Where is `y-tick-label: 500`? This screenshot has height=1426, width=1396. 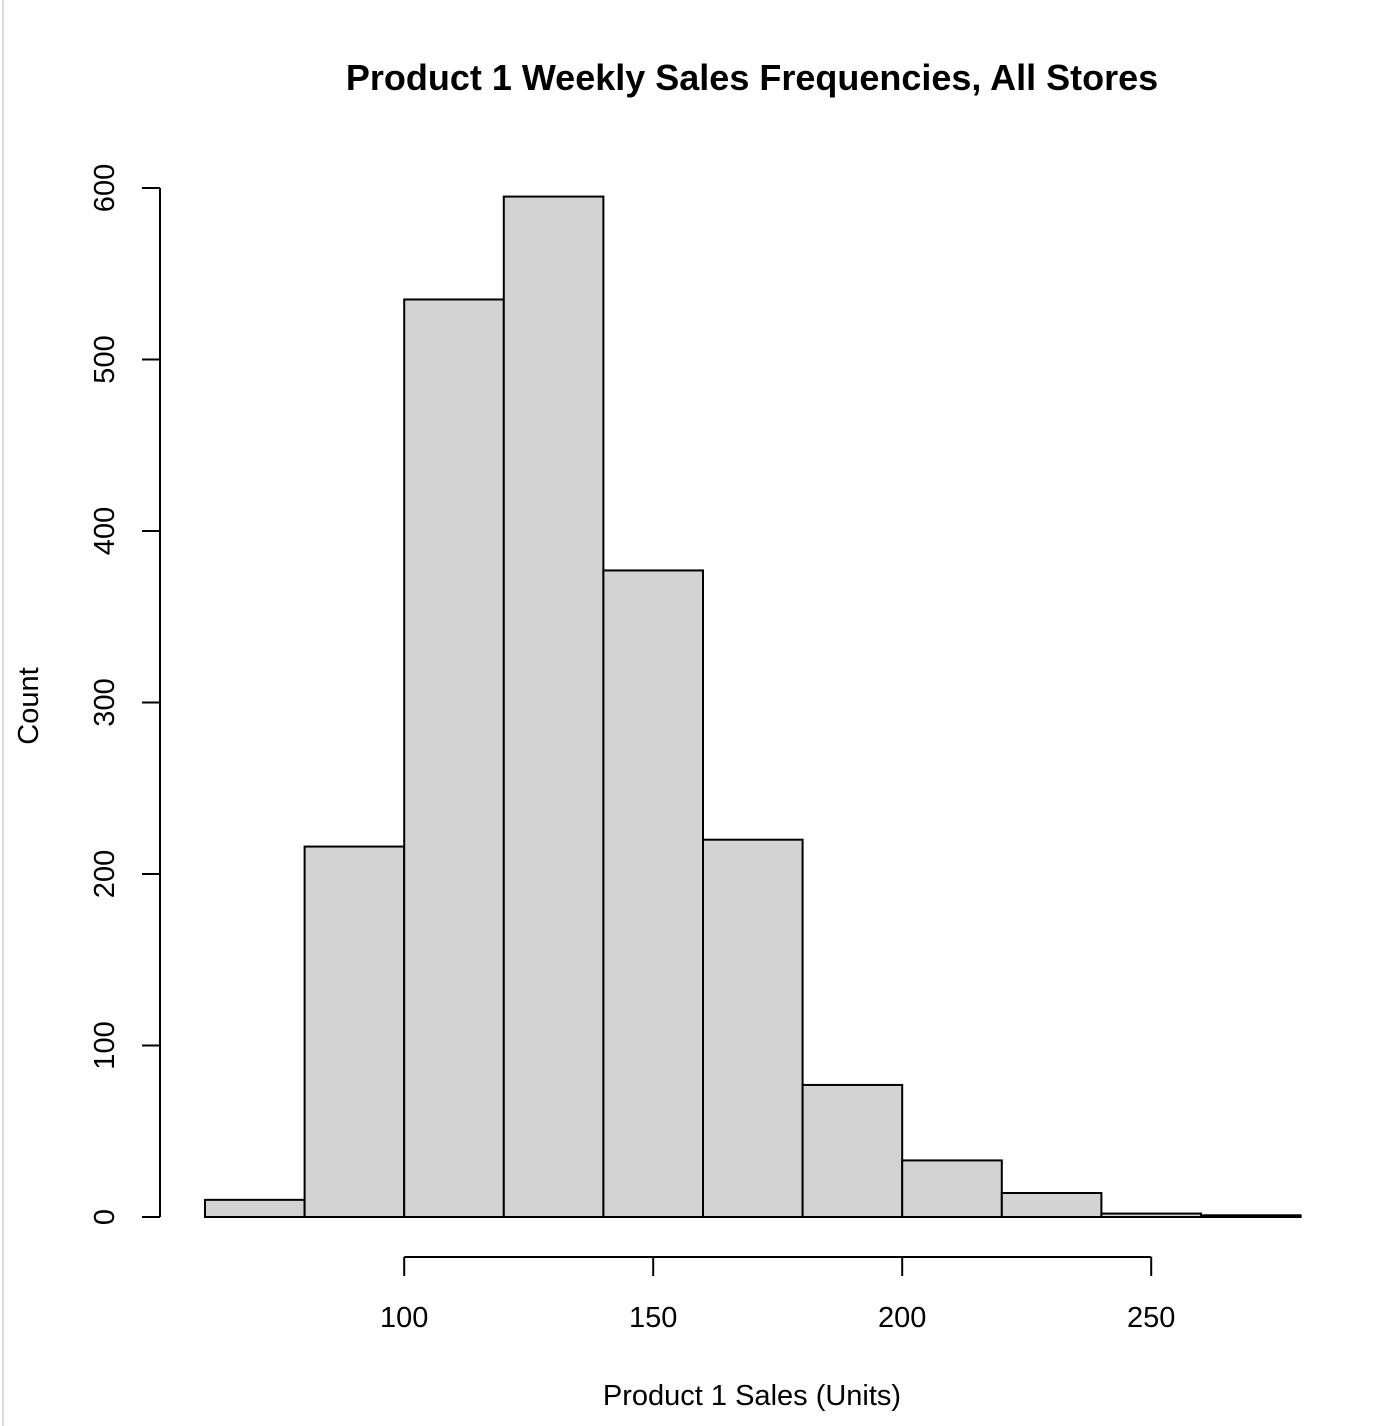 y-tick-label: 500 is located at coordinates (105, 359).